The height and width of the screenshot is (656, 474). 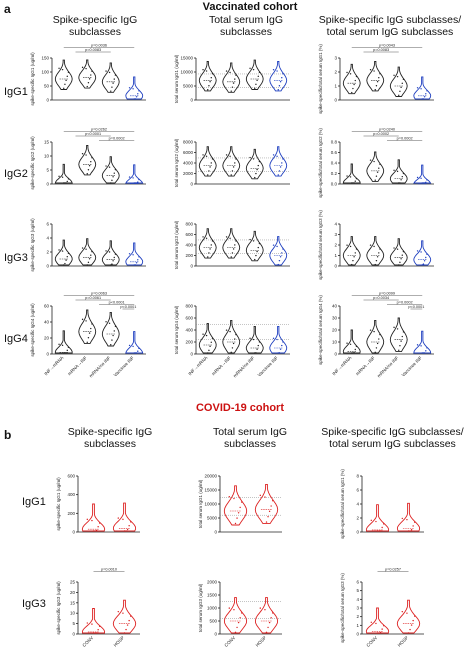 What do you see at coordinates (47, 142) in the screenshot?
I see `y-tick-label: 15` at bounding box center [47, 142].